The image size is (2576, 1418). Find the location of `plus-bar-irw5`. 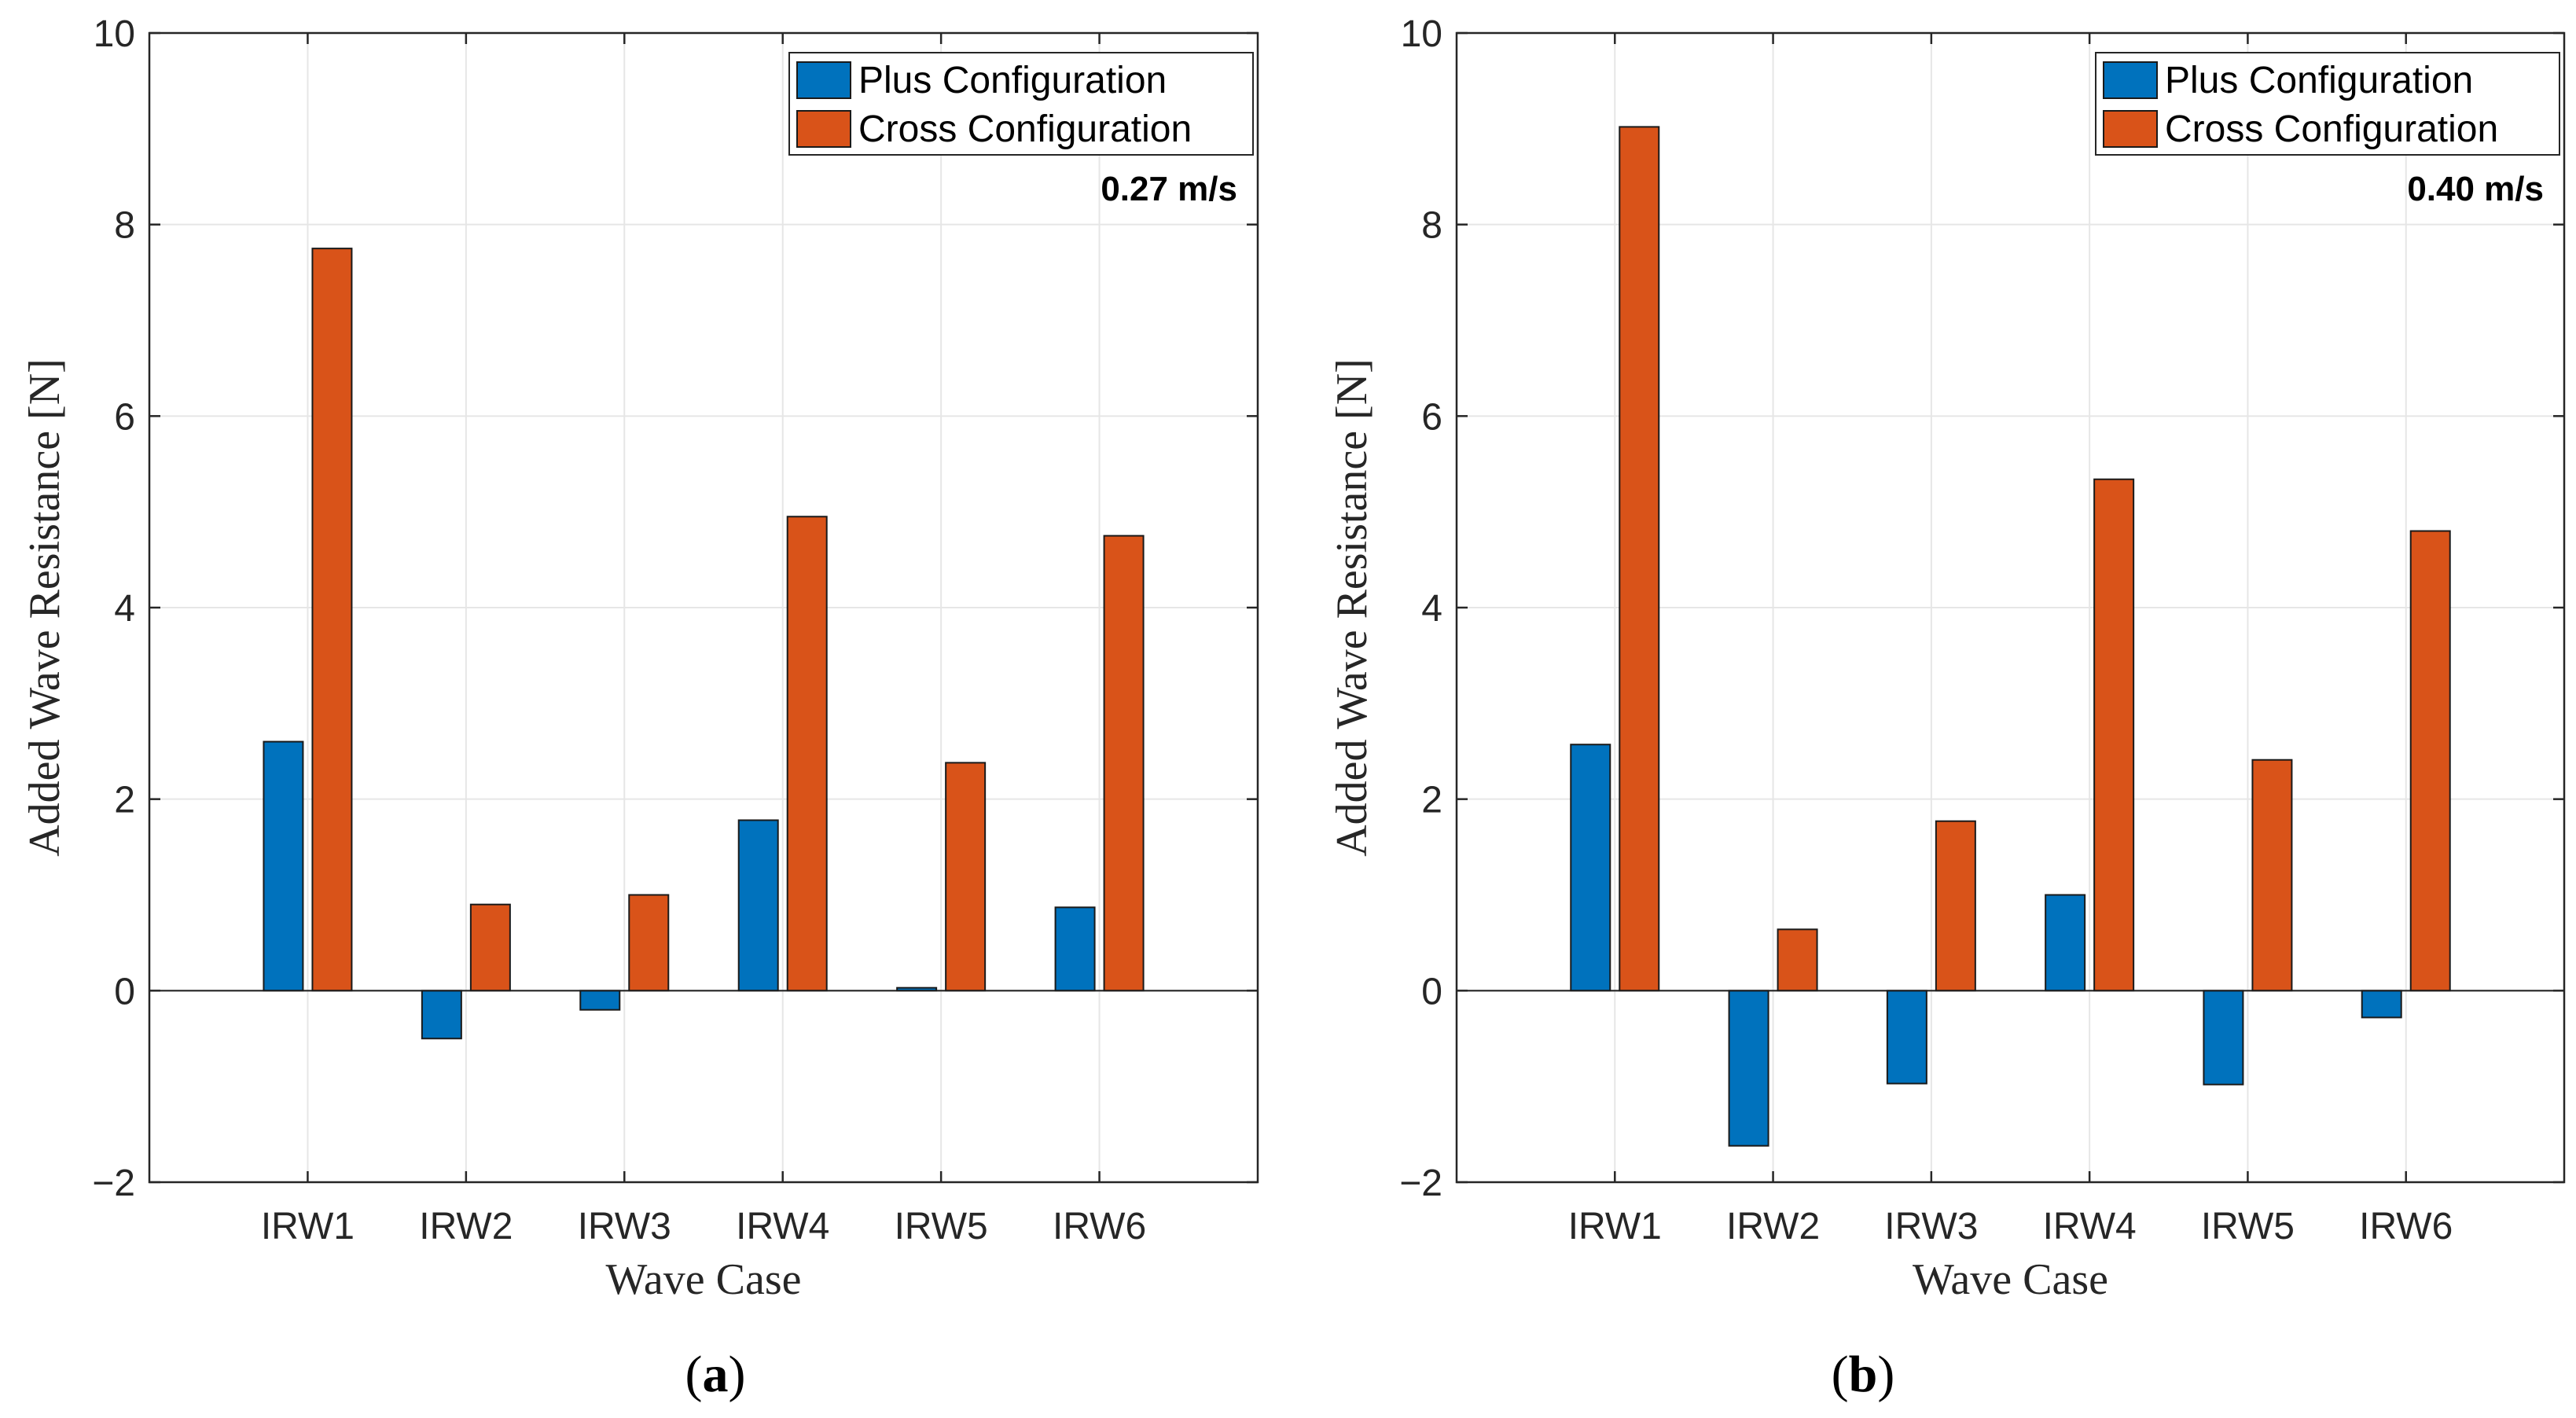

plus-bar-irw5 is located at coordinates (2223, 1038).